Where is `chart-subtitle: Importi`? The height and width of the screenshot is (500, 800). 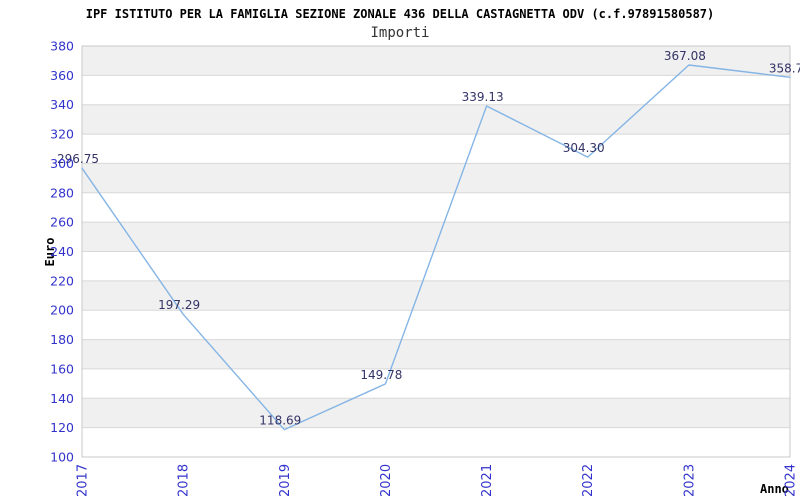
chart-subtitle: Importi is located at coordinates (400, 33).